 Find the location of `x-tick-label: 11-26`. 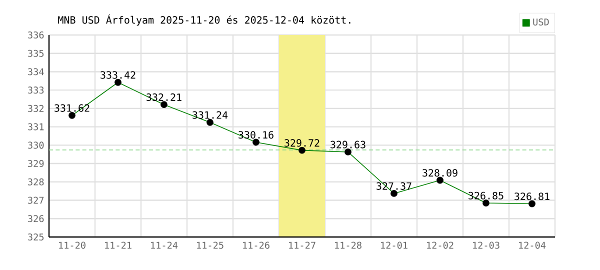

x-tick-label: 11-26 is located at coordinates (256, 245).